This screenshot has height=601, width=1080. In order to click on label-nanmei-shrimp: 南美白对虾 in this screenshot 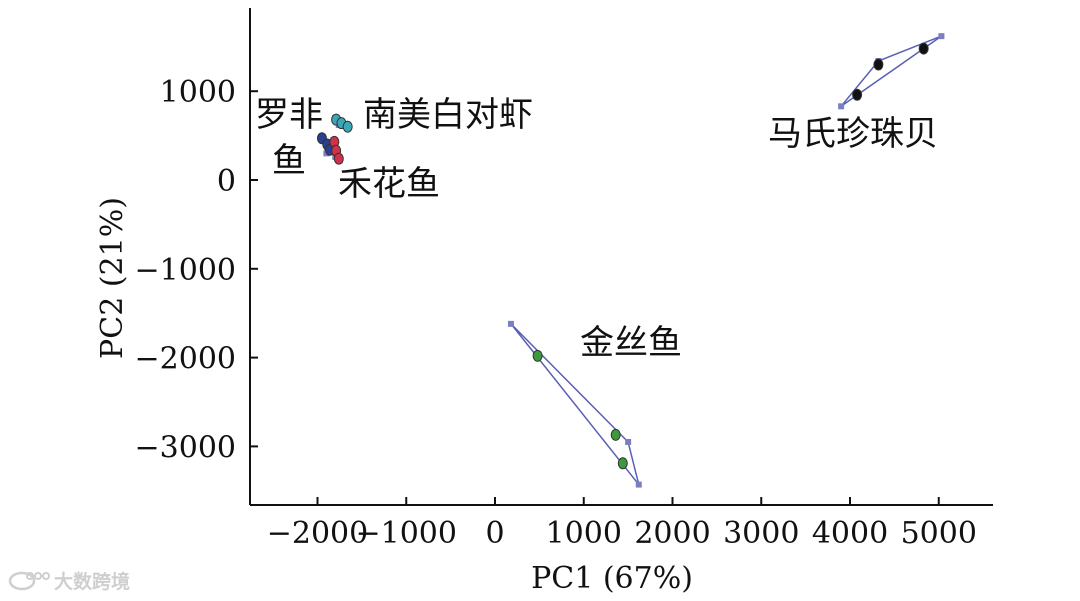, I will do `click(448, 115)`.